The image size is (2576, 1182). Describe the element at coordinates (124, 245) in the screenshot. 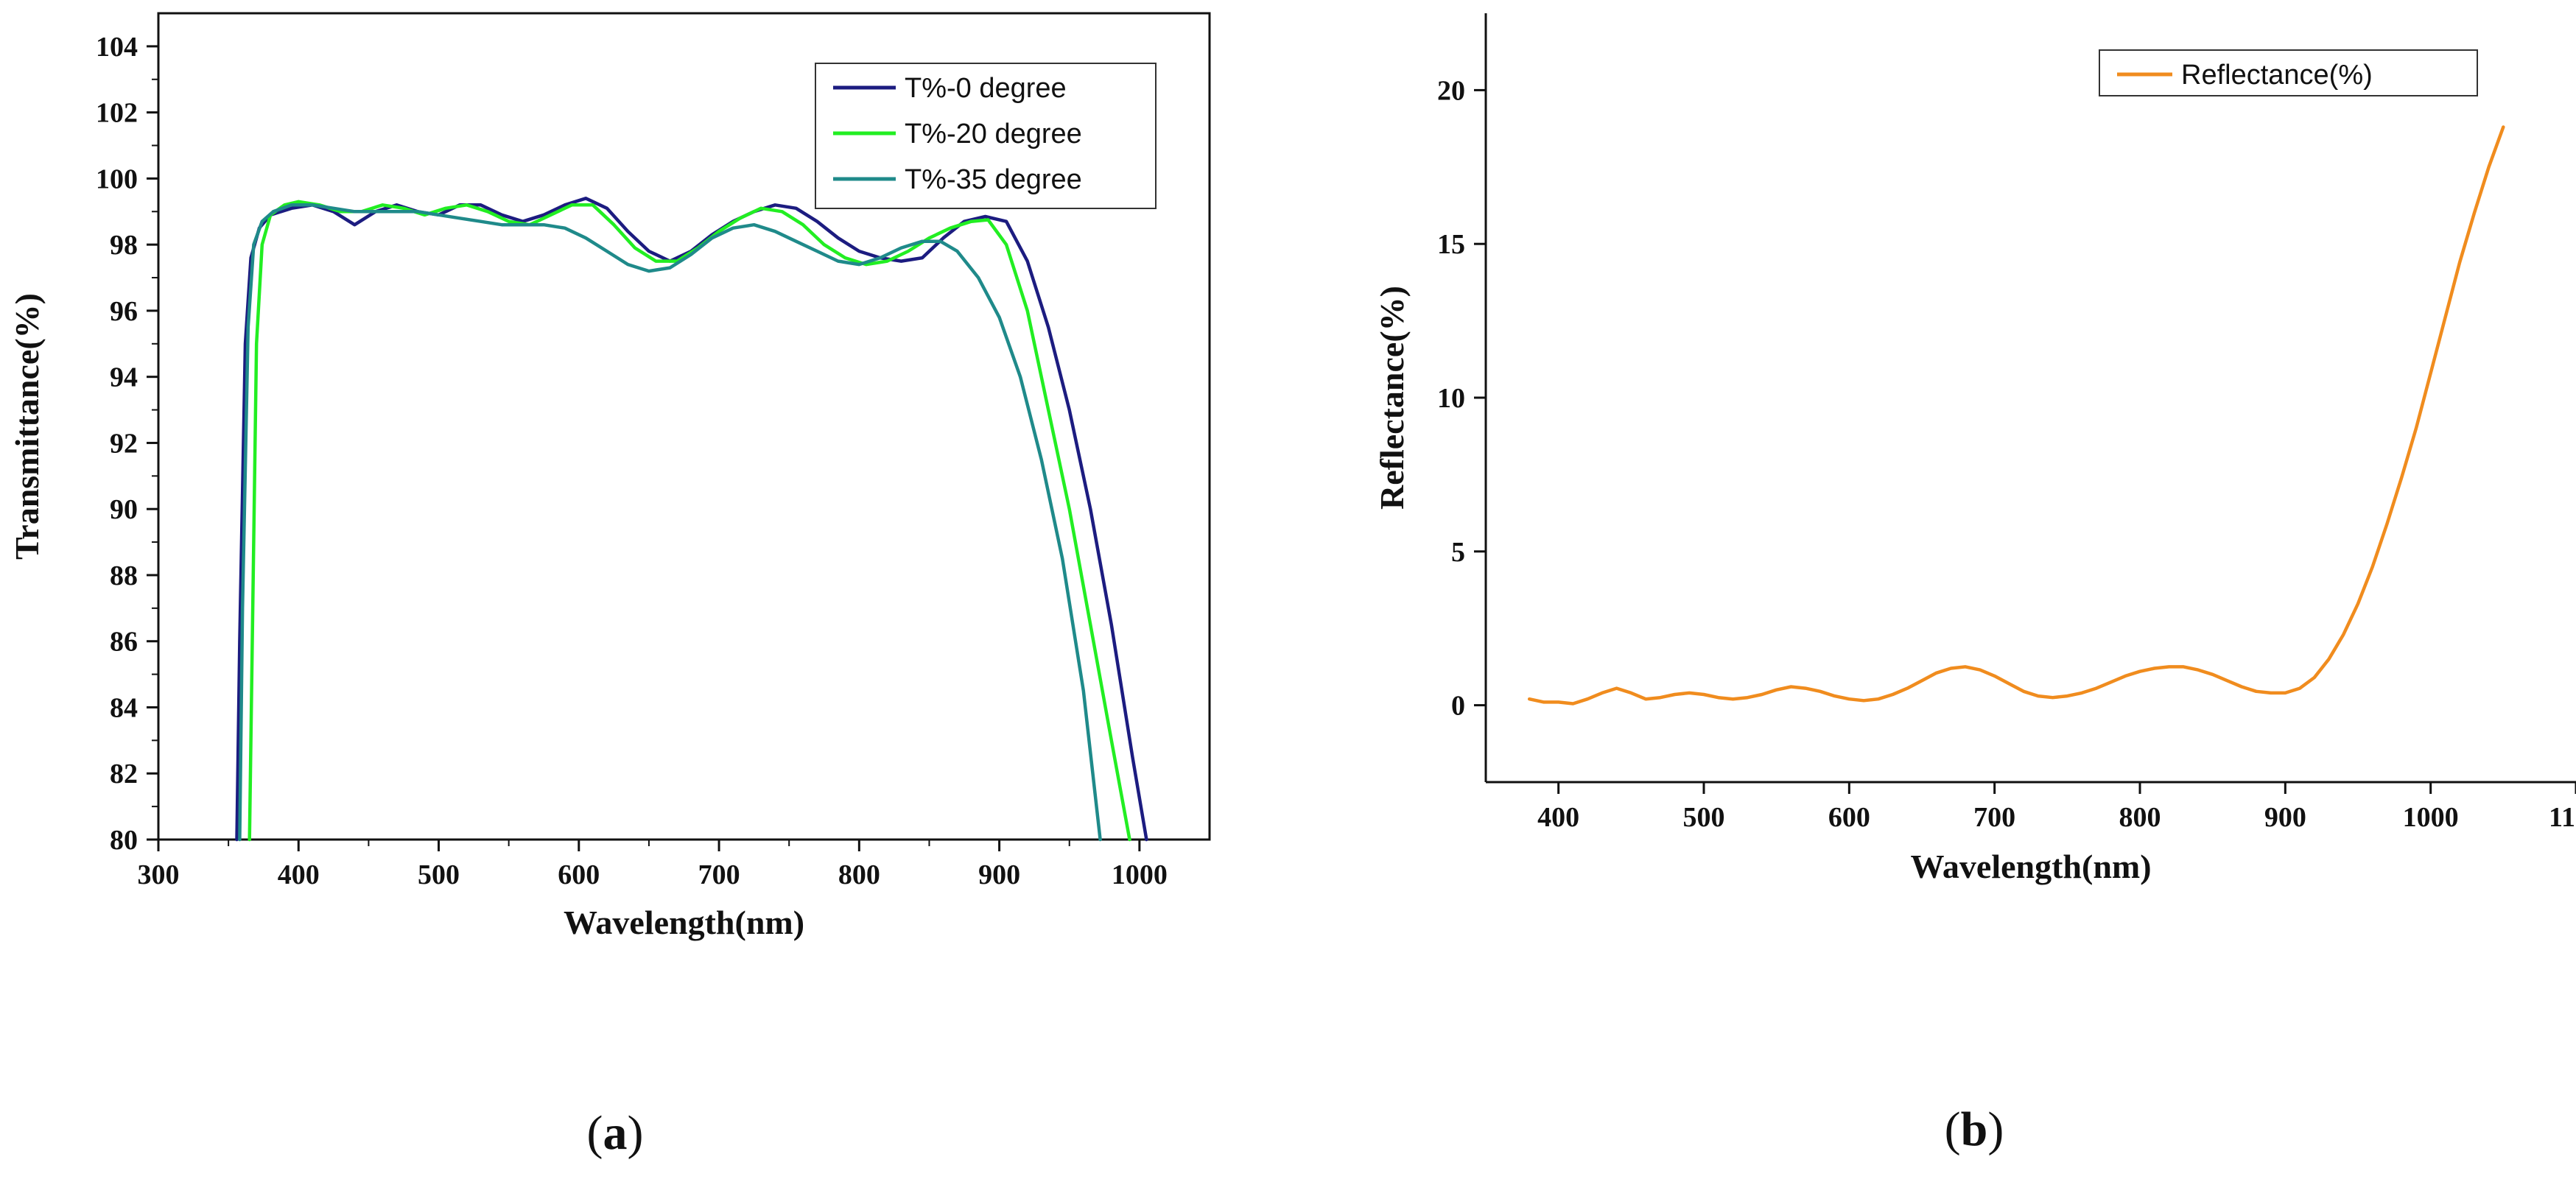

I see `y-tick-label: 98` at that location.